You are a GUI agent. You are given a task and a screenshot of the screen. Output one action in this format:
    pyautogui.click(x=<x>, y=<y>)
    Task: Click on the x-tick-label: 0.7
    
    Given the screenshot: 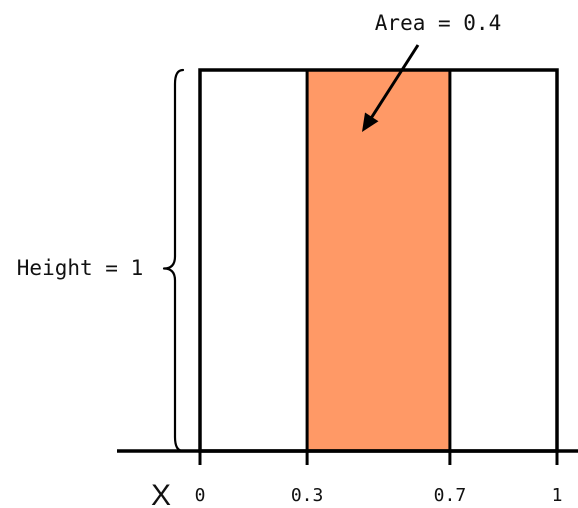 What is the action you would take?
    pyautogui.click(x=450, y=495)
    